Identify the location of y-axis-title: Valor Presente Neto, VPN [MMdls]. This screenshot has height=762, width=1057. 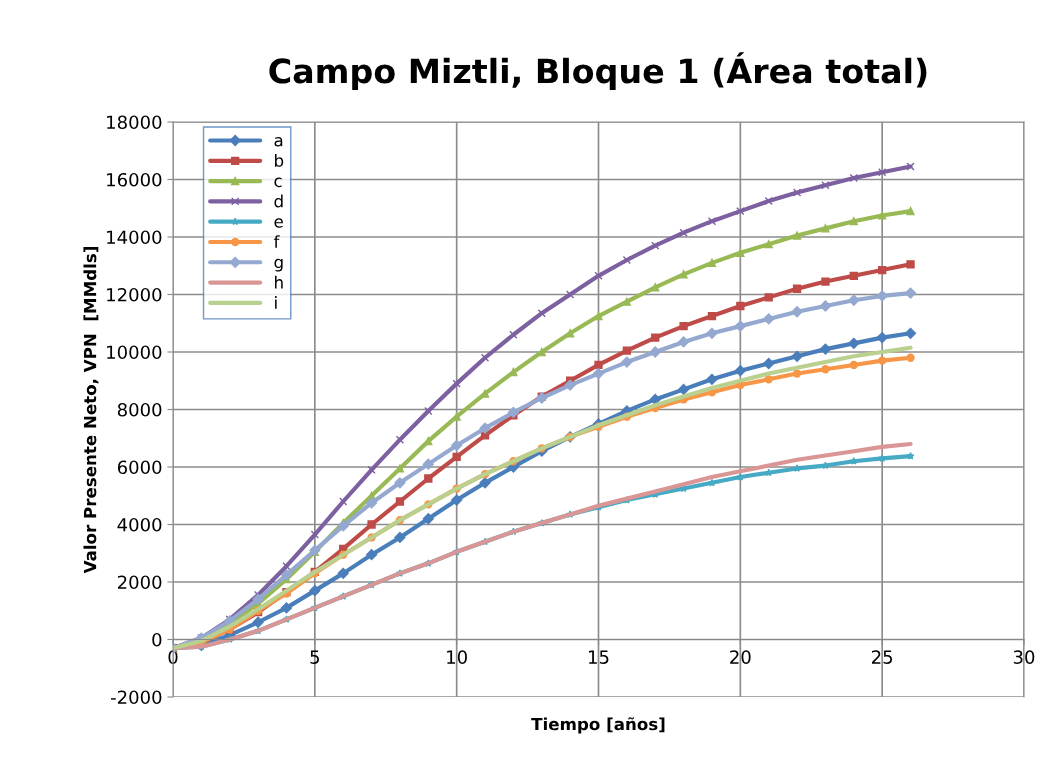
(91, 410).